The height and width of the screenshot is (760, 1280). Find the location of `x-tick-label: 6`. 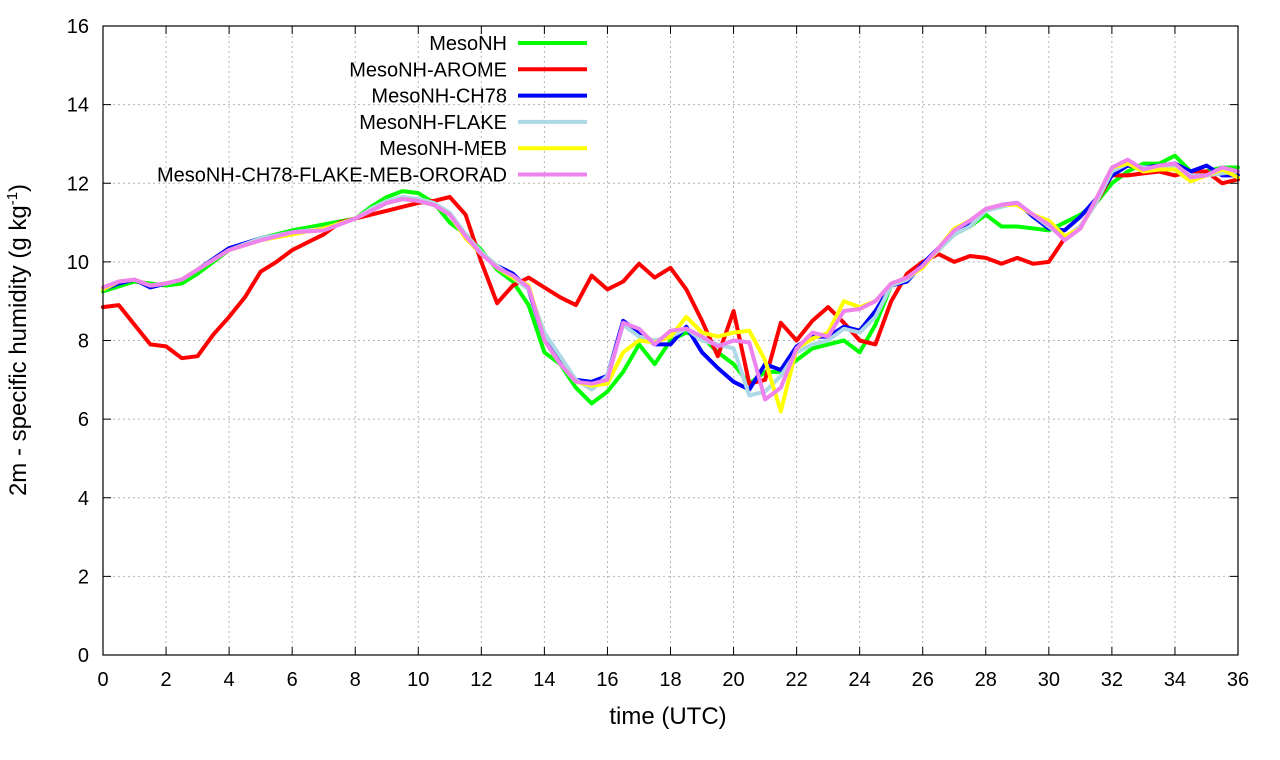

x-tick-label: 6 is located at coordinates (292, 680).